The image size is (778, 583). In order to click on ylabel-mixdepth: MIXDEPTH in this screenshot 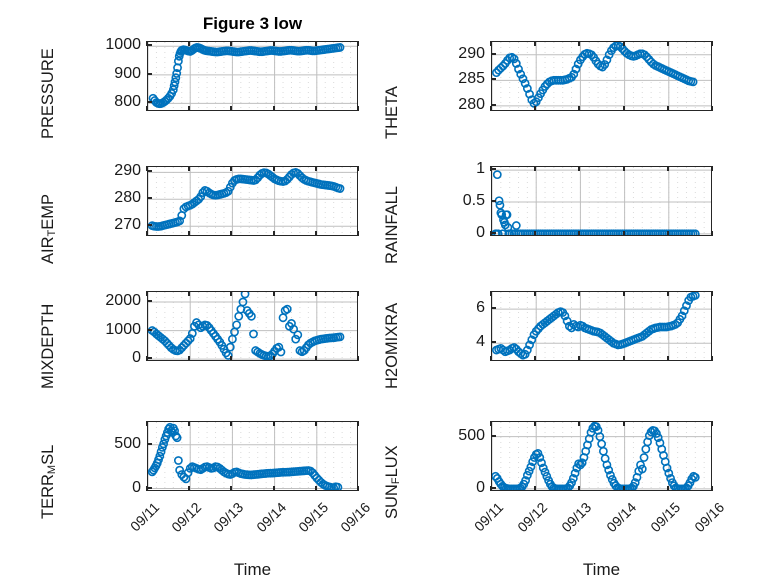, I will do `click(48, 346)`.